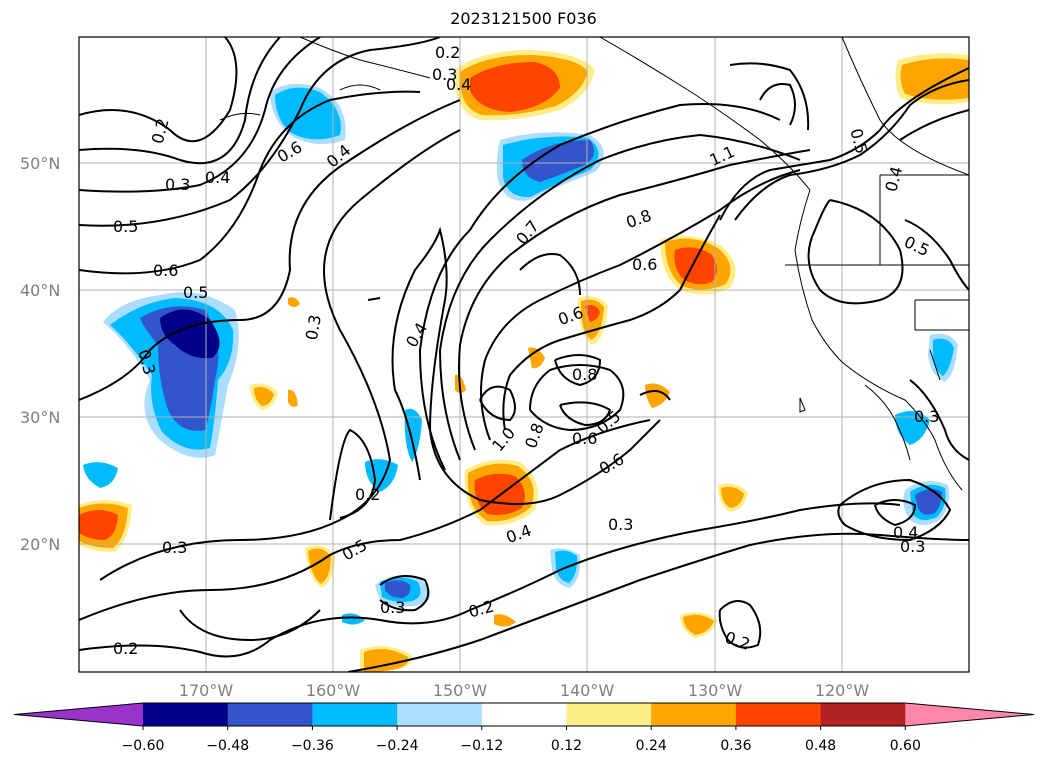  Describe the element at coordinates (40, 290) in the screenshot. I see `lat-label-40n: 40°N` at that location.